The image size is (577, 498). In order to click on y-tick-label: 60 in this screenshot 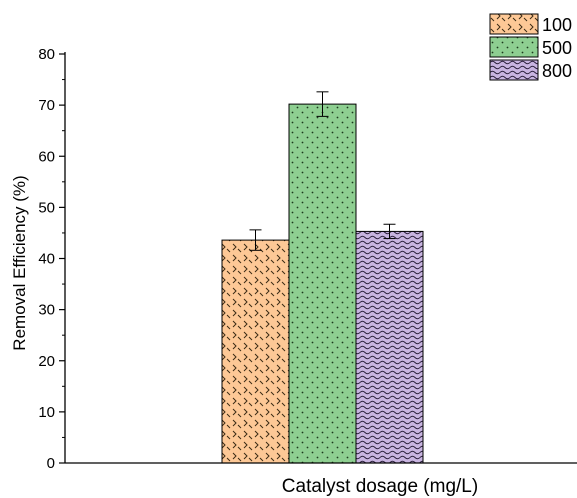, I will do `click(46, 156)`.